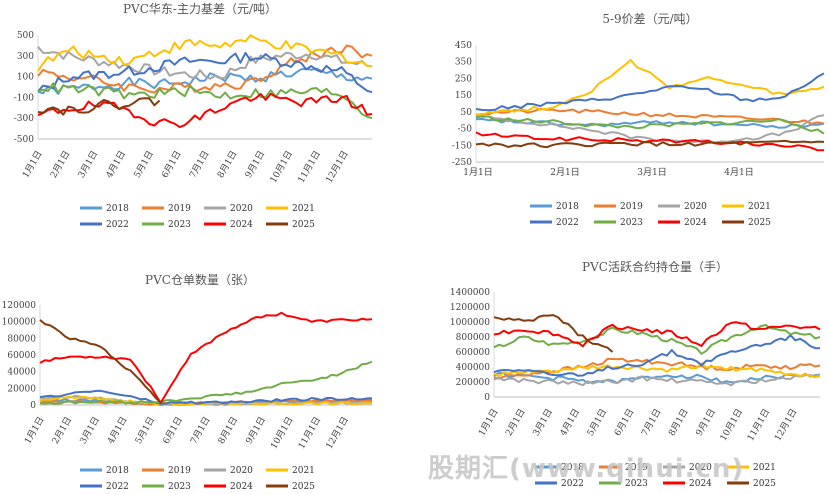 Image resolution: width=830 pixels, height=494 pixels. I want to click on y-tick-label: 200000, so click(473, 383).